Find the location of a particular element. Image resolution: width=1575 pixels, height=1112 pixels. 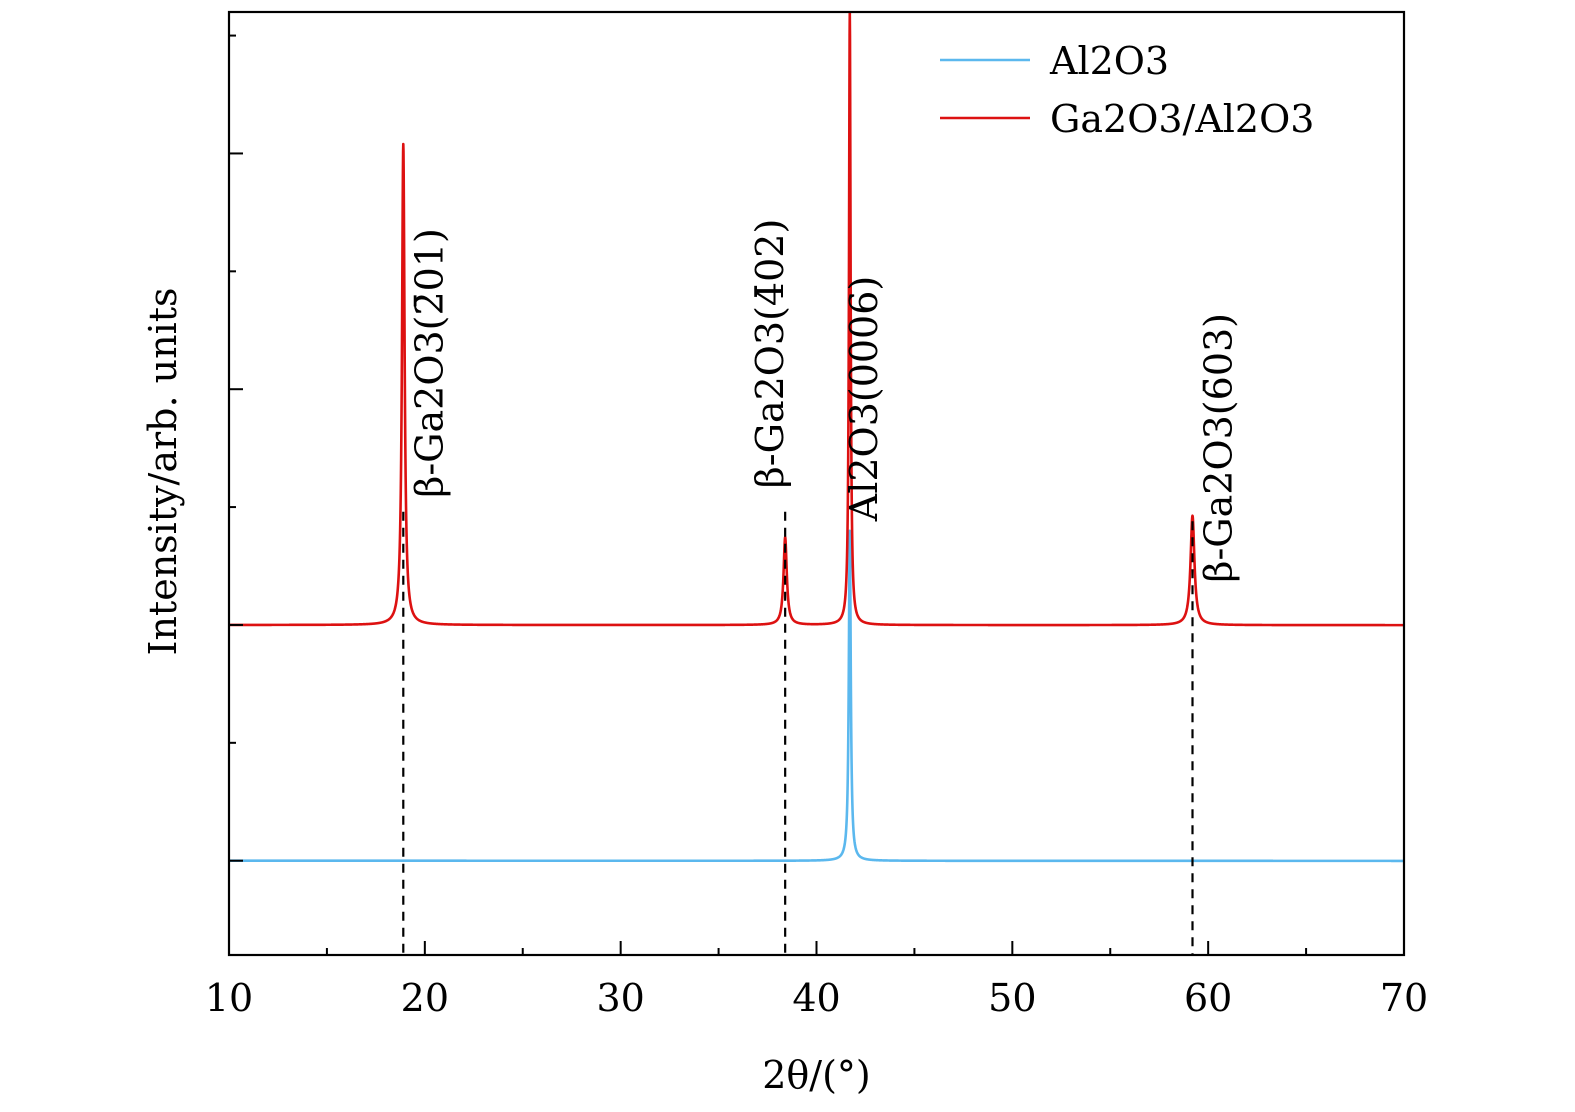

peak-annotation-1: β-Ga2O3(4̄02) is located at coordinates (770, 354).